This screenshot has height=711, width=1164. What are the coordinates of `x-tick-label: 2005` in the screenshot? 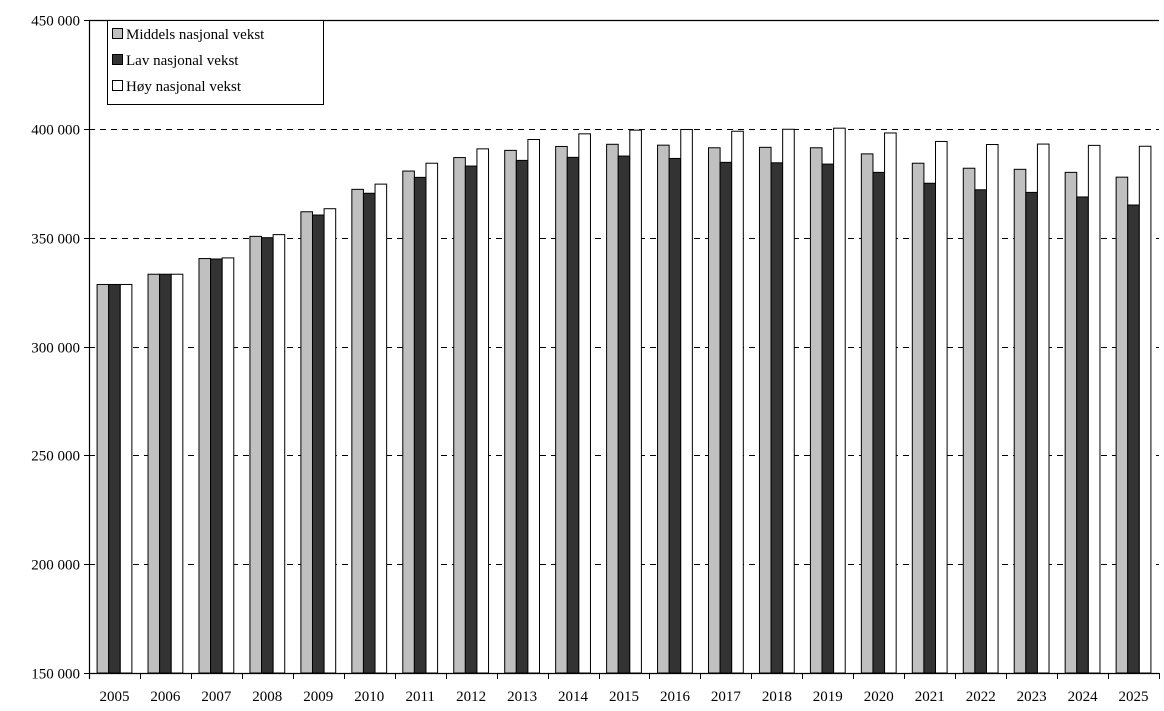 It's located at (115, 697).